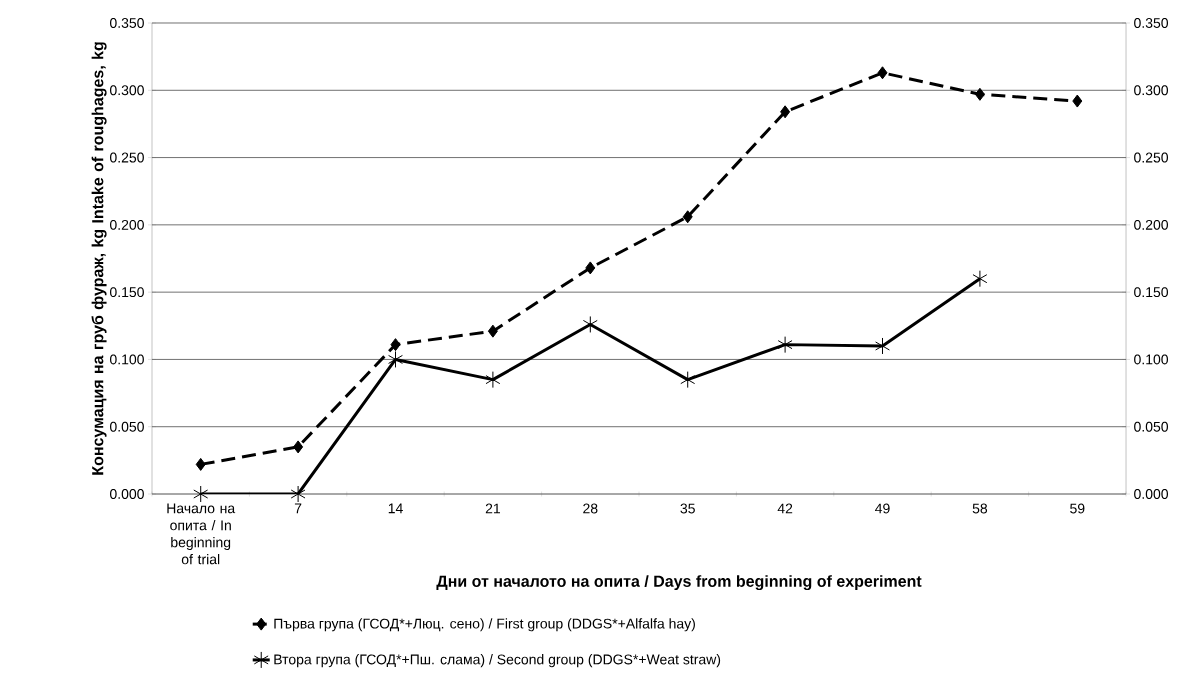 This screenshot has height=679, width=1192. I want to click on x-tick-label: 58, so click(980, 508).